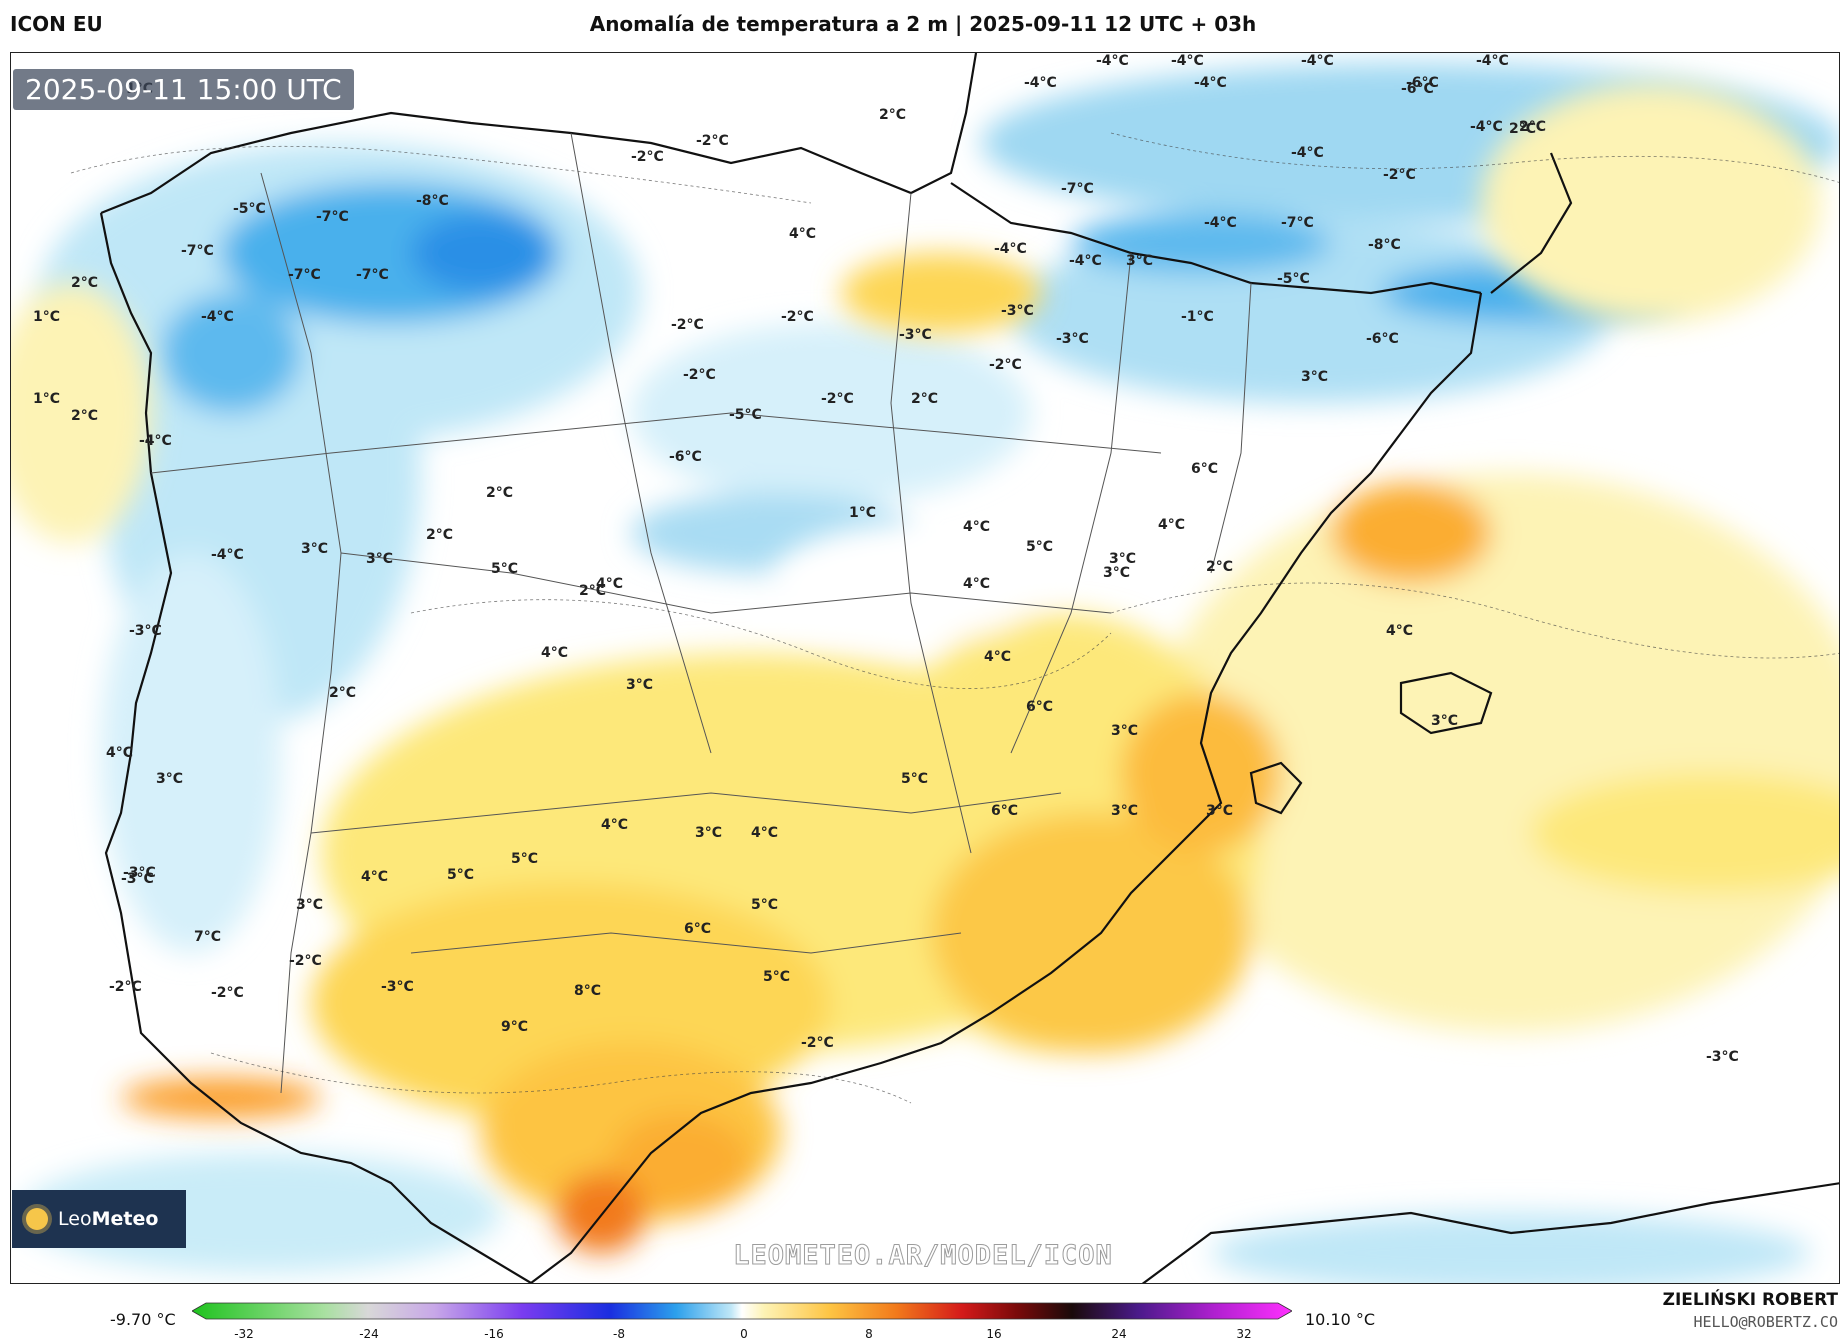 The image size is (1846, 1339). I want to click on author-email: HELLO@ROBERTZ.CO, so click(1766, 1322).